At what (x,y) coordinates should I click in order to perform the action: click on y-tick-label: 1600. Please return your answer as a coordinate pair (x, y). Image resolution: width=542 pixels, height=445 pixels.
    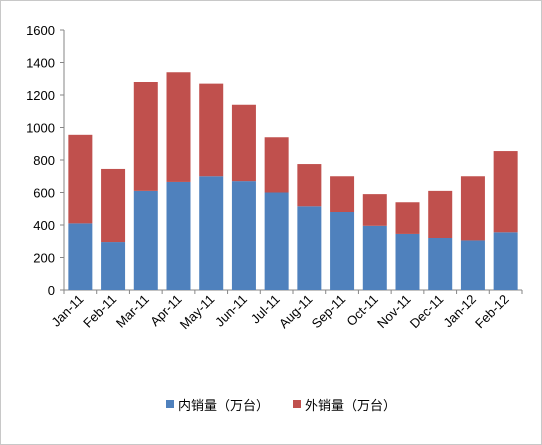
    Looking at the image, I should click on (40, 30).